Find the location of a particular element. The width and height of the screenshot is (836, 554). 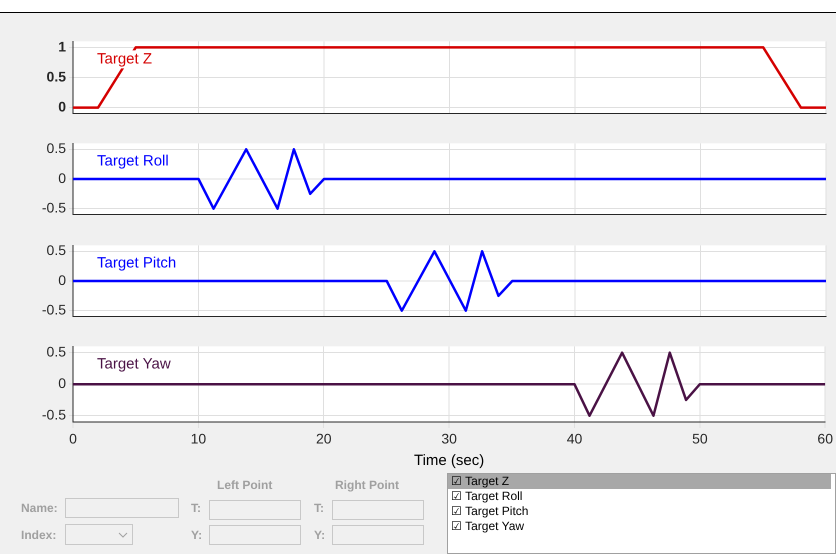

x-tick-label: 60 is located at coordinates (825, 438).